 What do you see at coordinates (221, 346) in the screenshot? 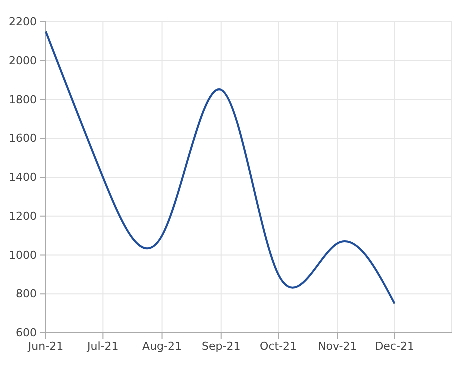
I see `x-tick-label: Sep-21` at bounding box center [221, 346].